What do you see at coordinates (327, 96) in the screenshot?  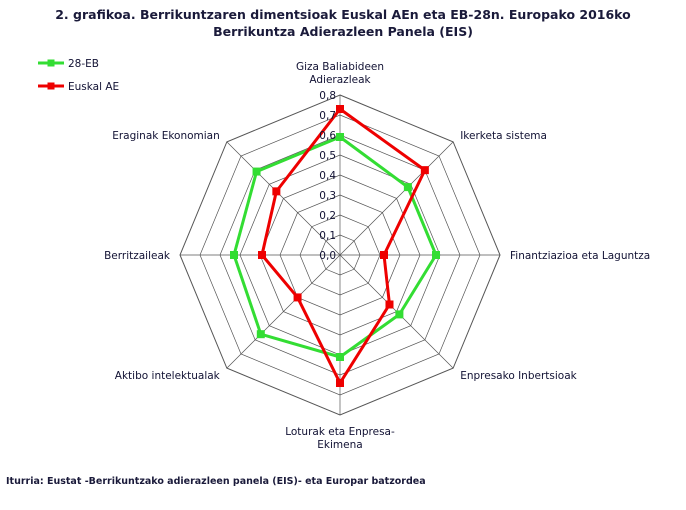 I see `radial-tick-label: 0,8` at bounding box center [327, 96].